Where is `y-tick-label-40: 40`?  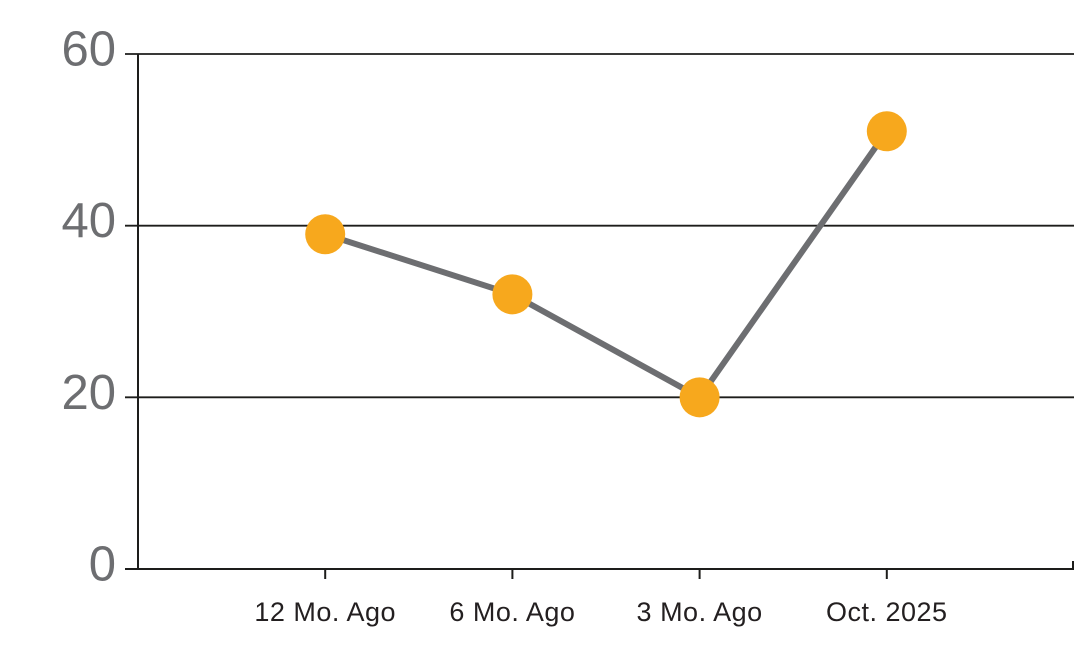
y-tick-label-40: 40 is located at coordinates (88, 221).